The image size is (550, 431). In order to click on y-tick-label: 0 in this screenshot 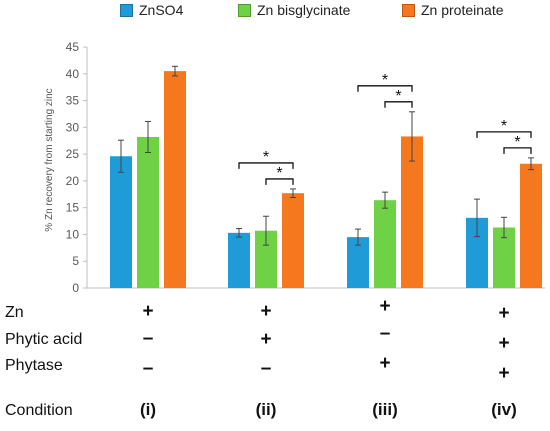, I will do `click(75, 288)`.